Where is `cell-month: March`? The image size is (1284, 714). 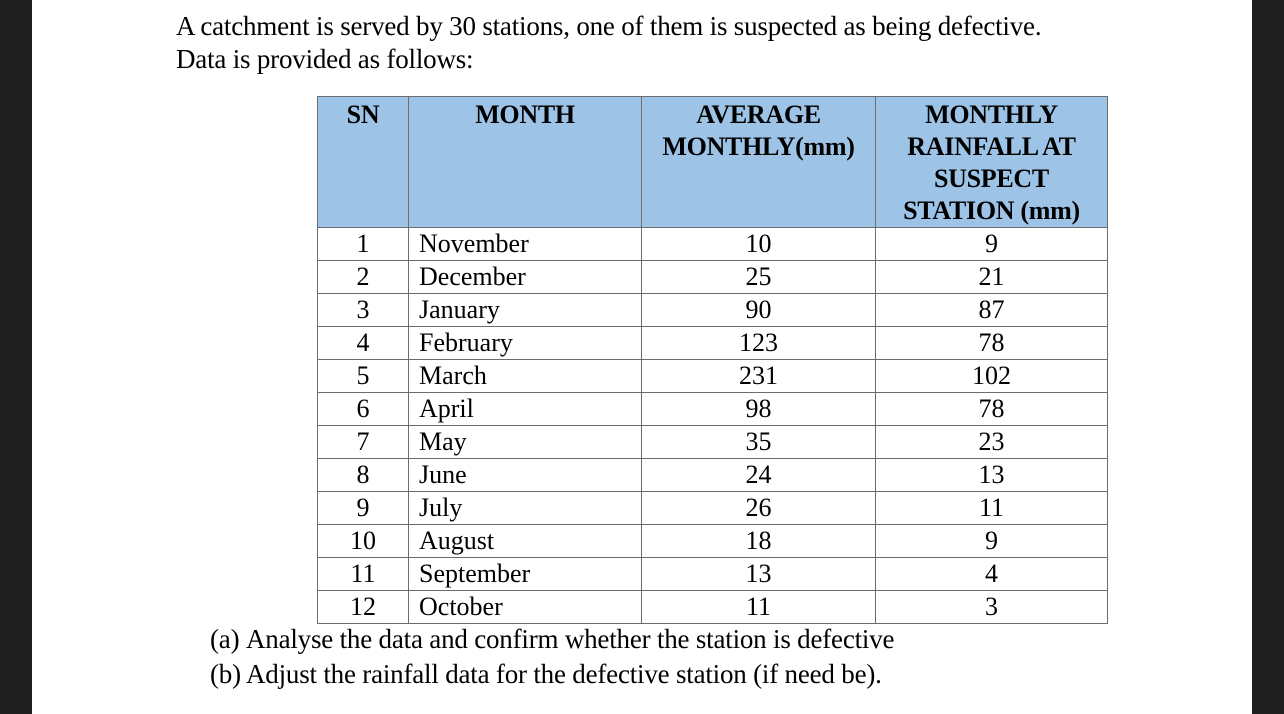 cell-month: March is located at coordinates (525, 376).